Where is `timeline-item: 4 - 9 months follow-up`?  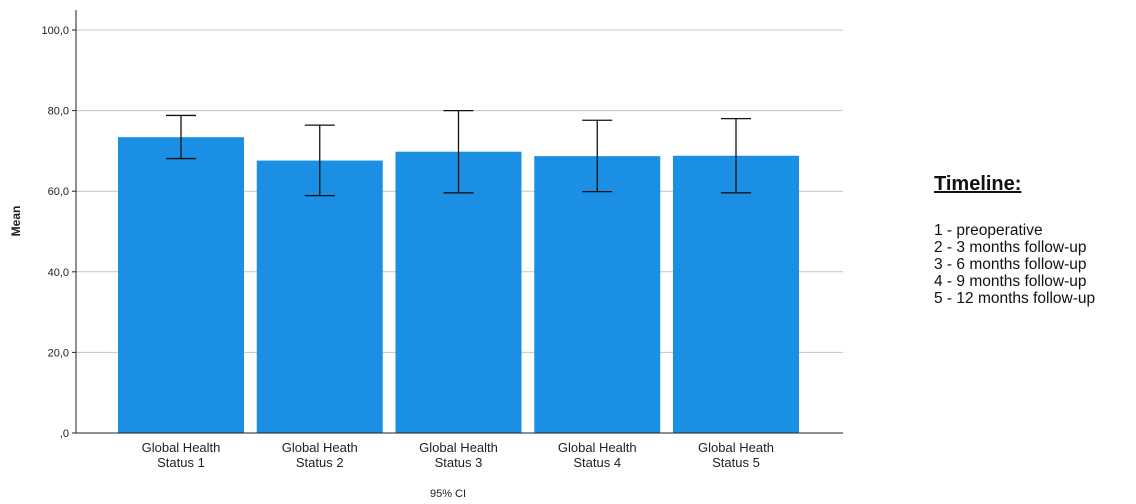 timeline-item: 4 - 9 months follow-up is located at coordinates (1010, 281).